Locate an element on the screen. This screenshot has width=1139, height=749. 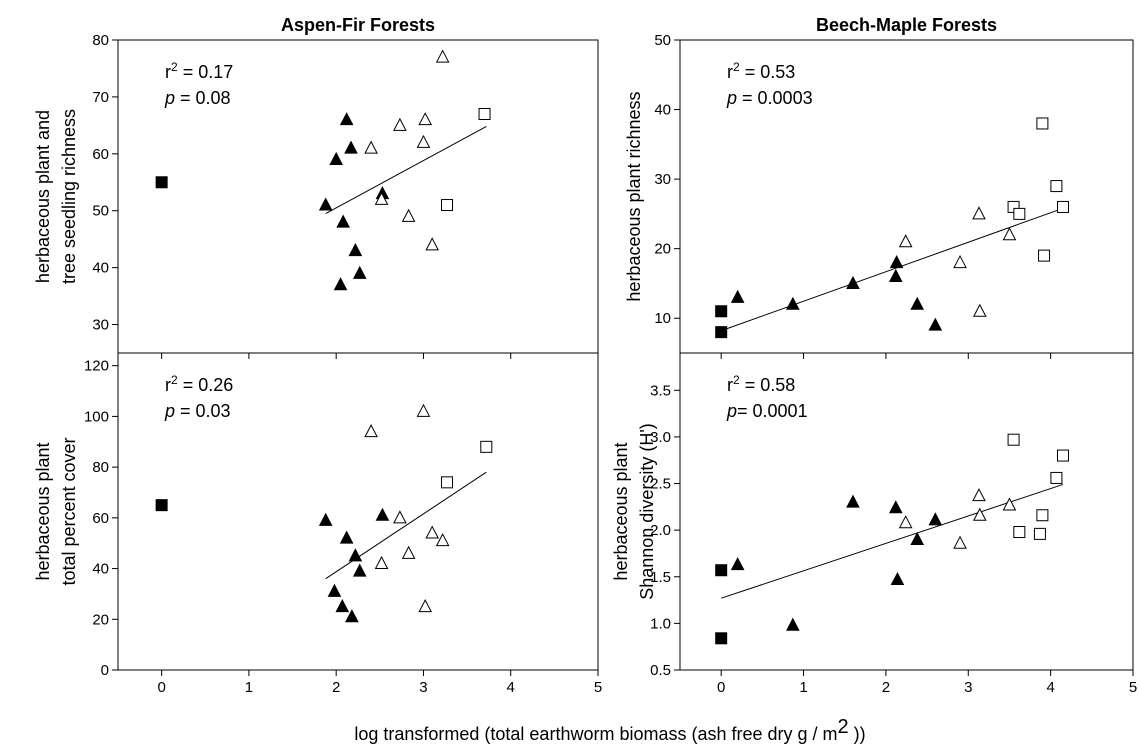
panel-1-y-tick-label: 60 is located at coordinates (100, 154).